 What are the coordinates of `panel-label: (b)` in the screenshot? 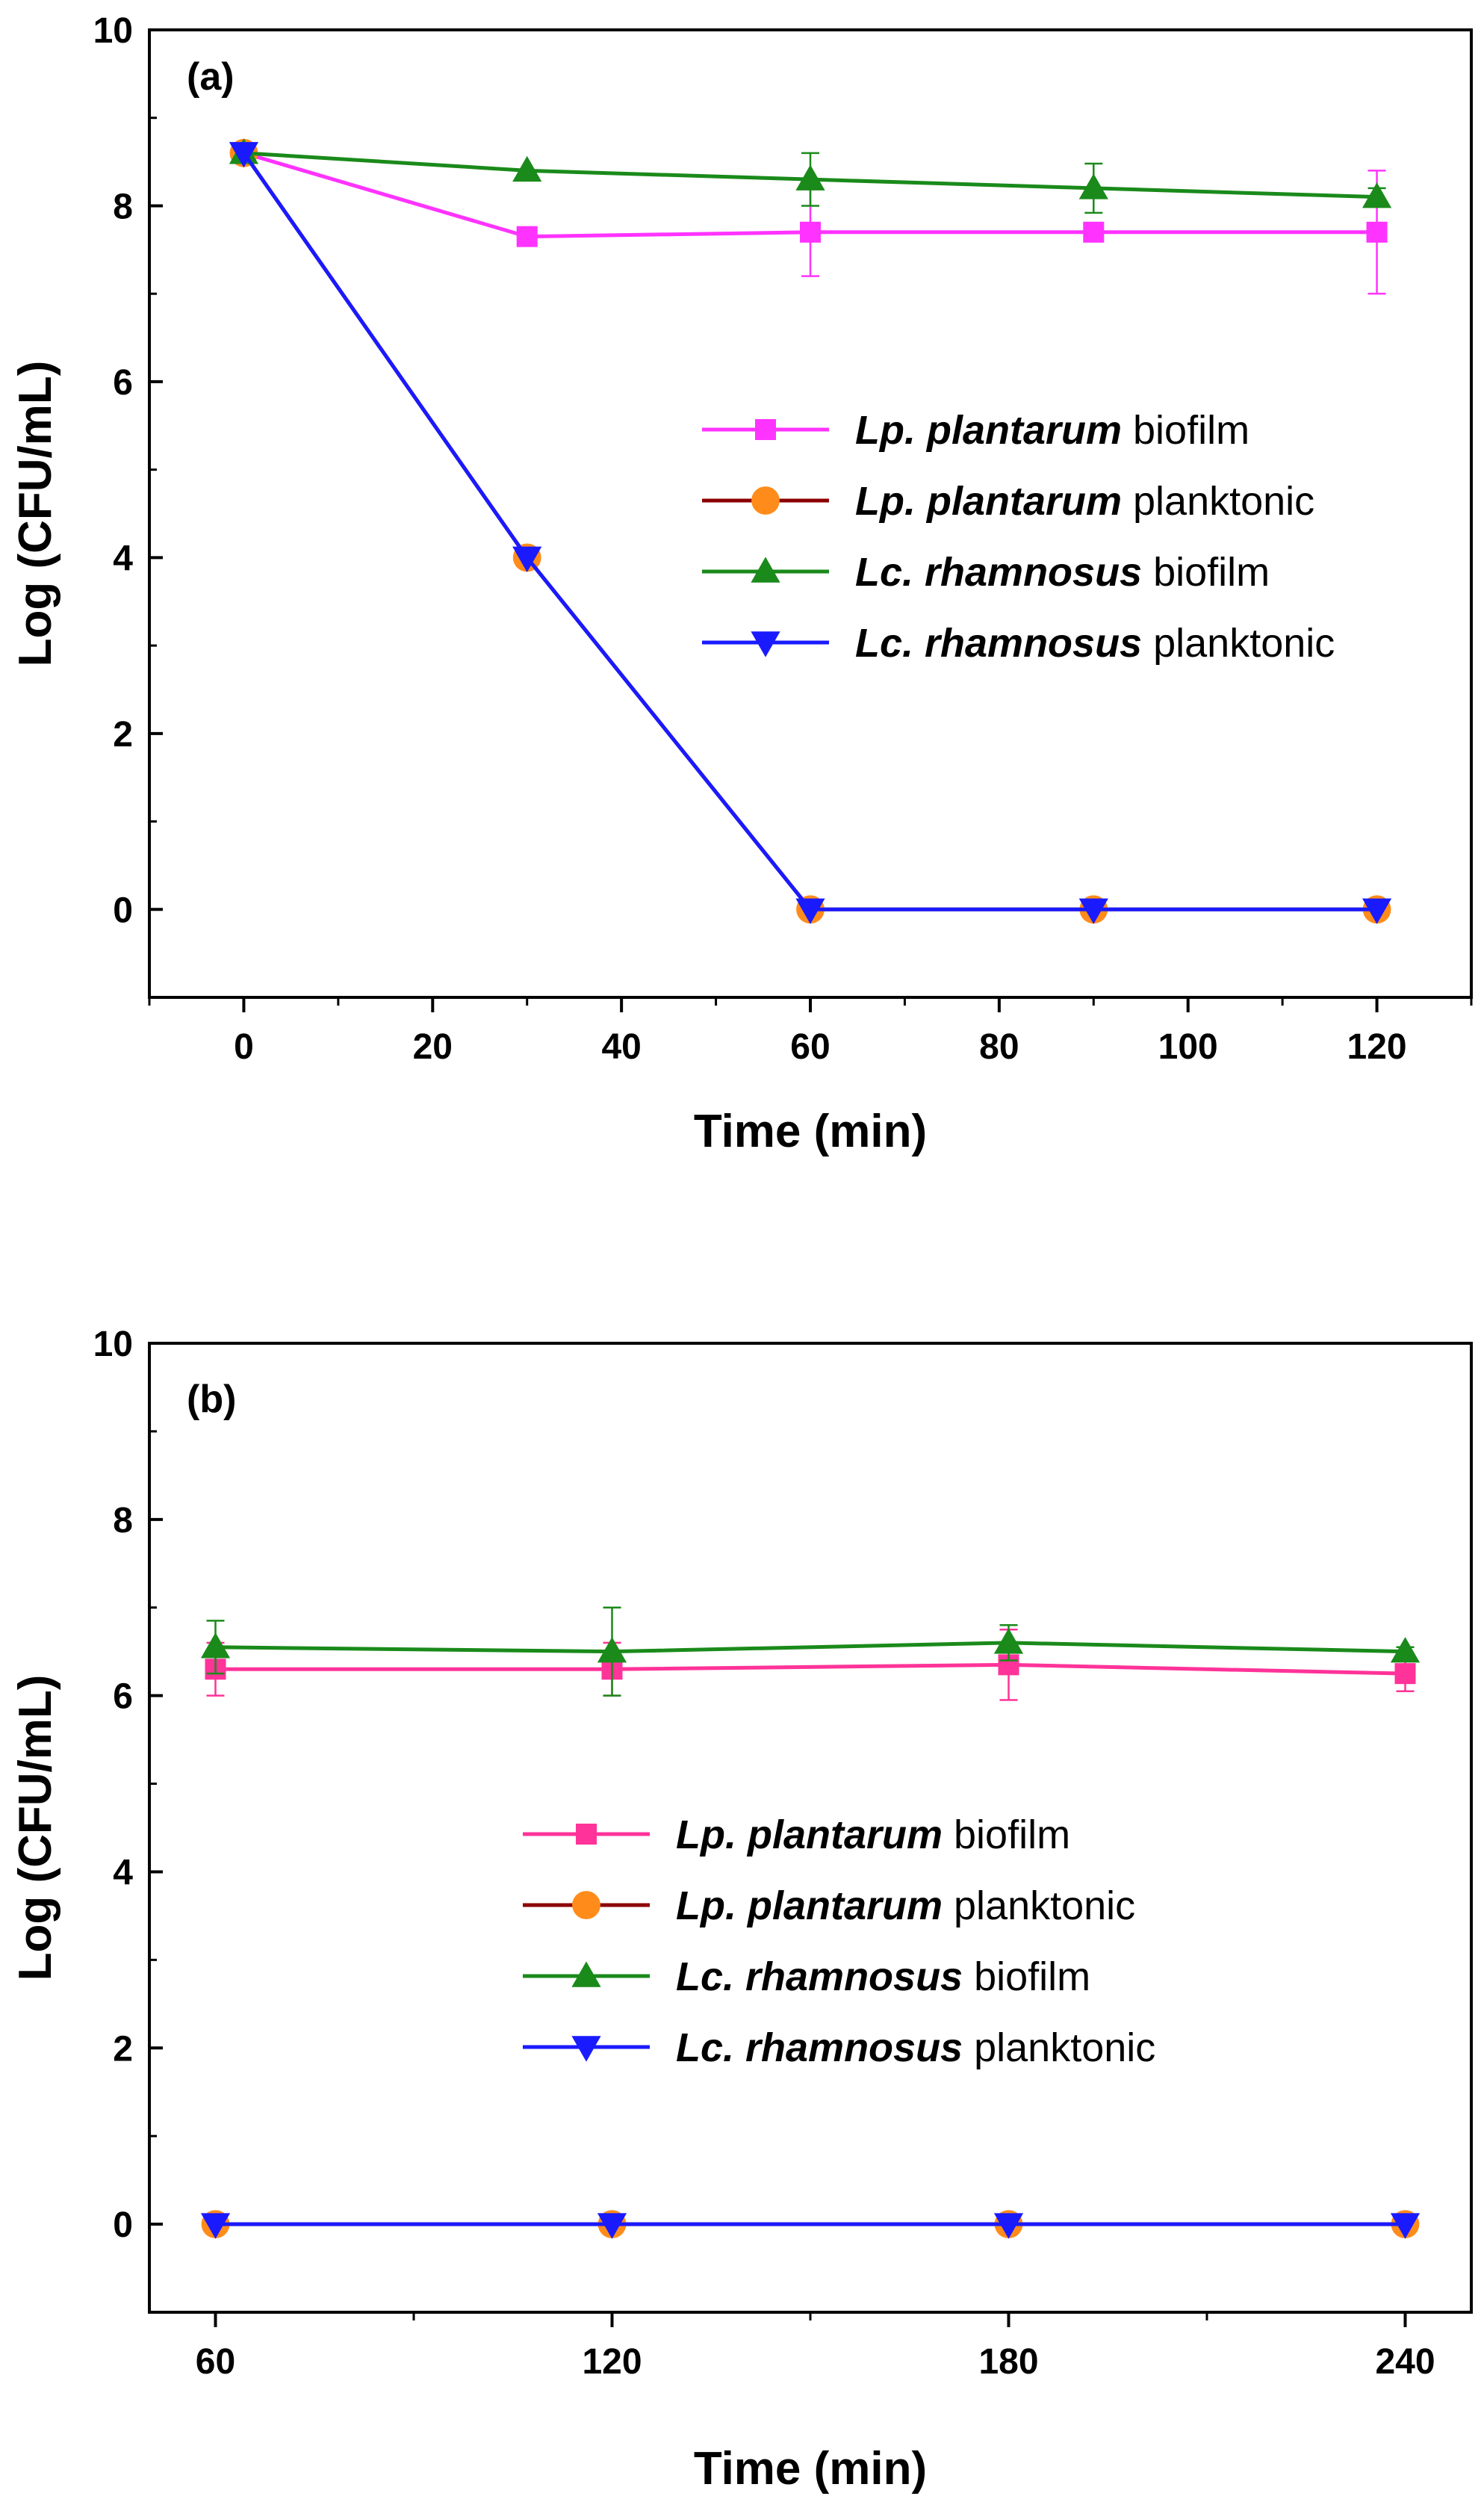 It's located at (212, 1399).